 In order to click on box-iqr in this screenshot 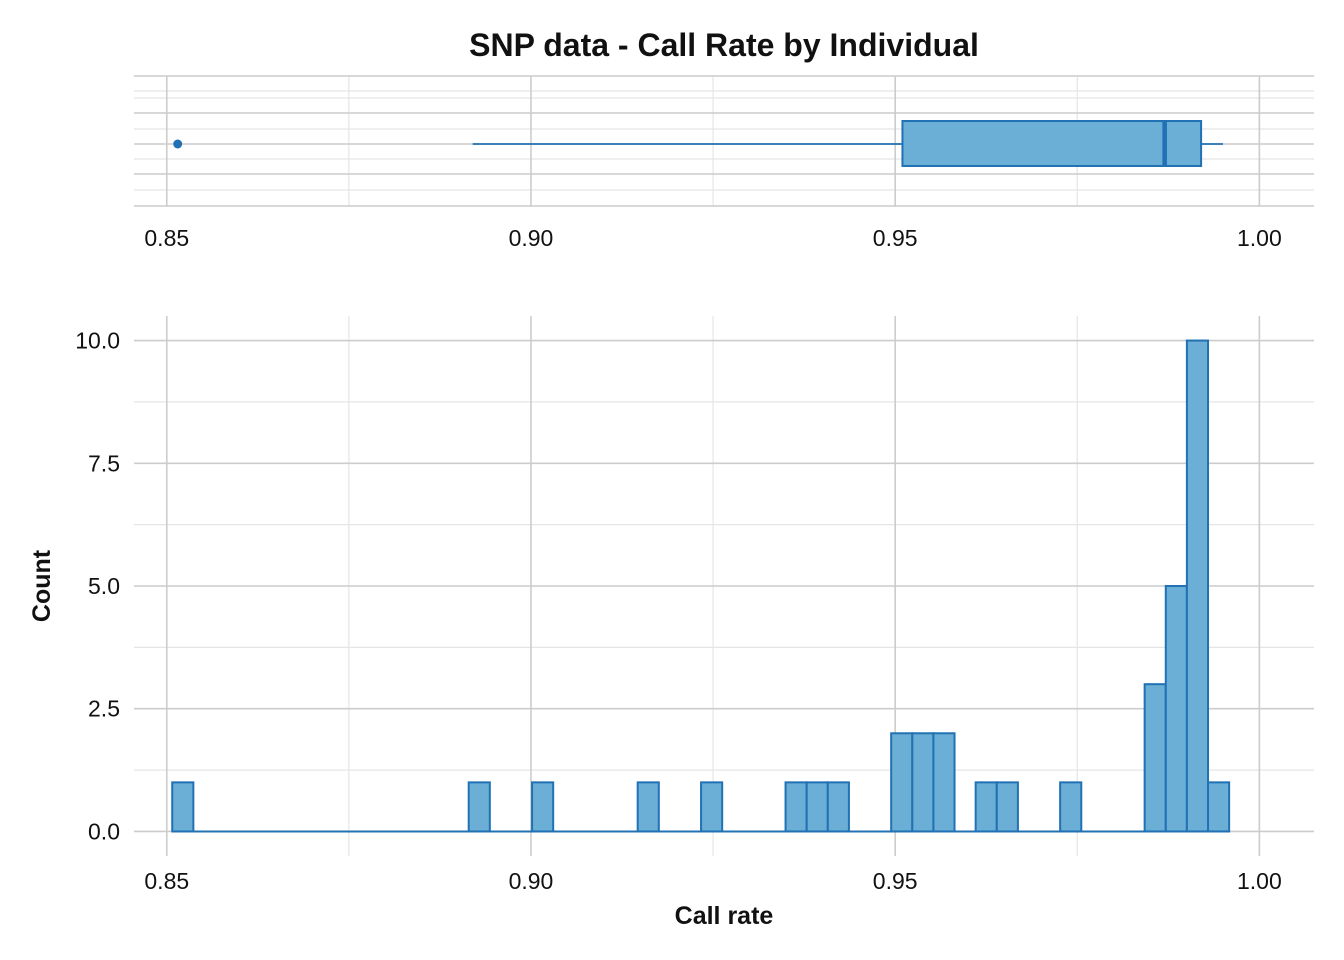, I will do `click(1052, 143)`.